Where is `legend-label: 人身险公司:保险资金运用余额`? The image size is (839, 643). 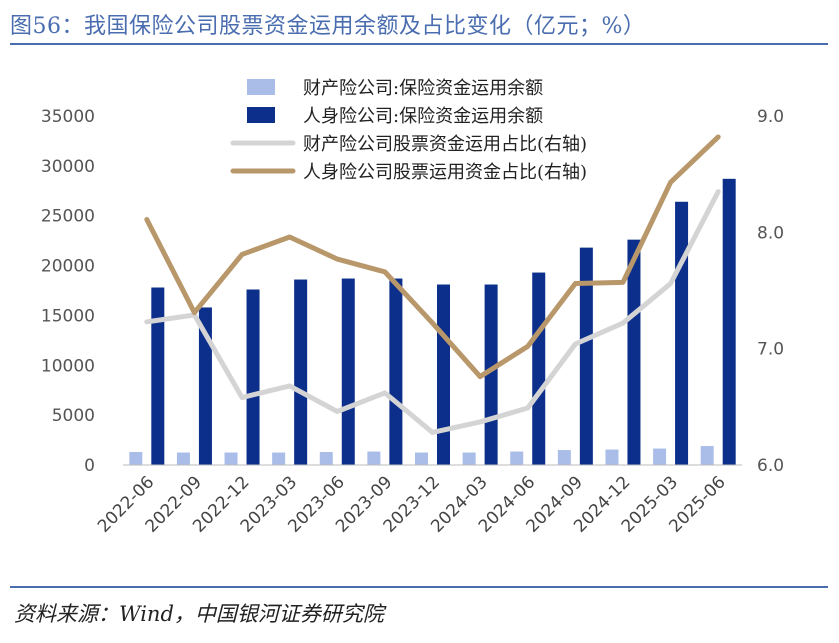
legend-label: 人身险公司:保险资金运用余额 is located at coordinates (423, 116).